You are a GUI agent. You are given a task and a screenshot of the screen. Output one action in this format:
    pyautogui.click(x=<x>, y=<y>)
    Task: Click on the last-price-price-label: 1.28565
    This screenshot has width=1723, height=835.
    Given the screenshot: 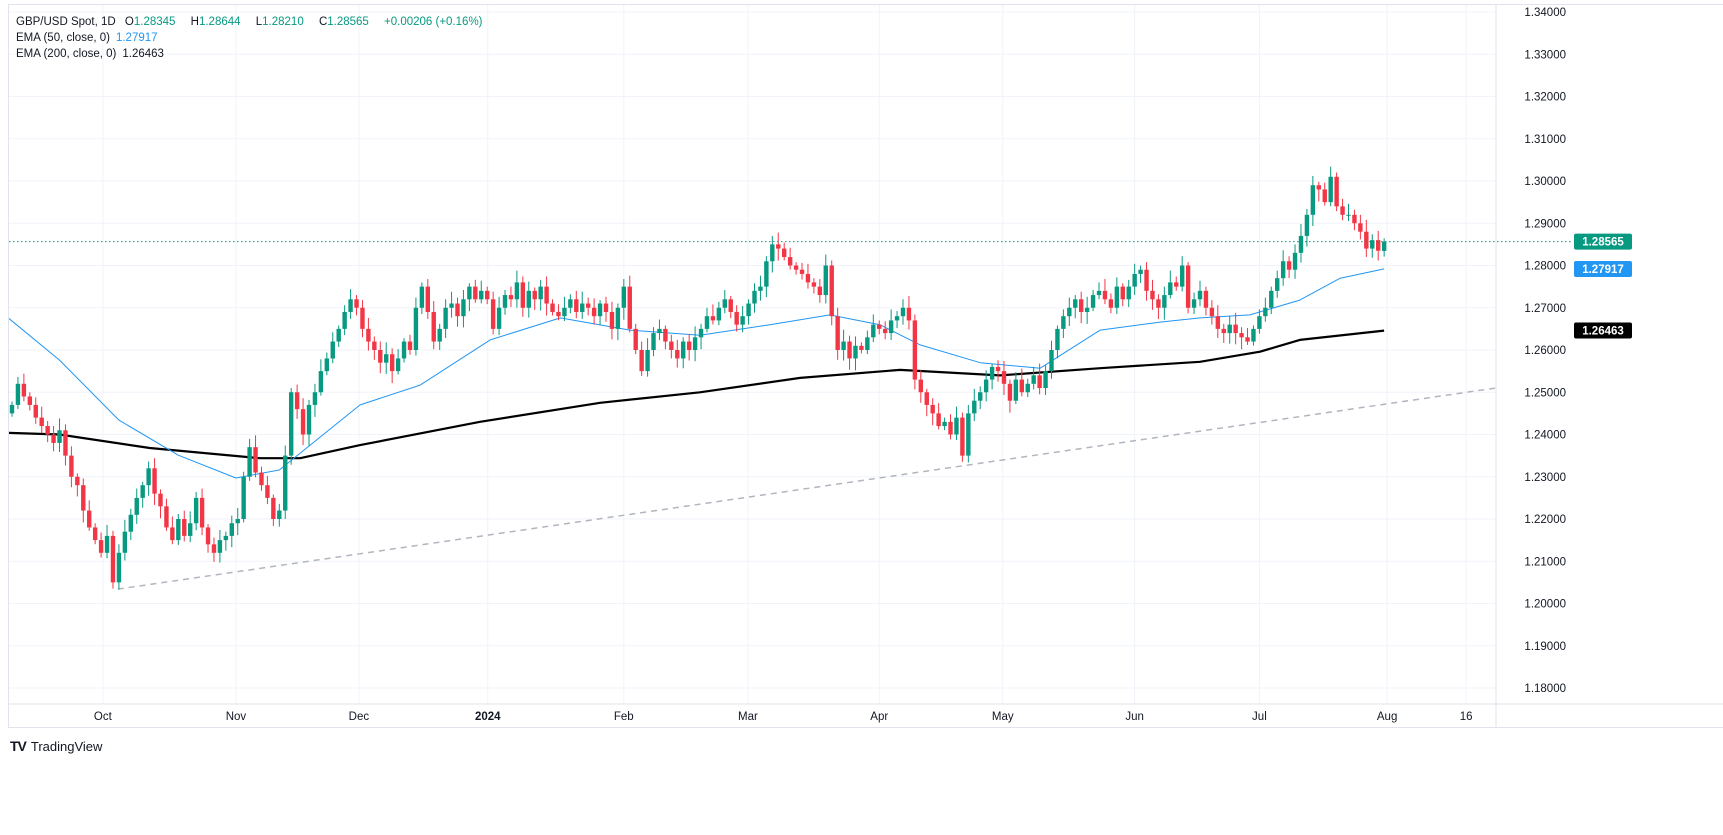 What is the action you would take?
    pyautogui.click(x=1603, y=243)
    